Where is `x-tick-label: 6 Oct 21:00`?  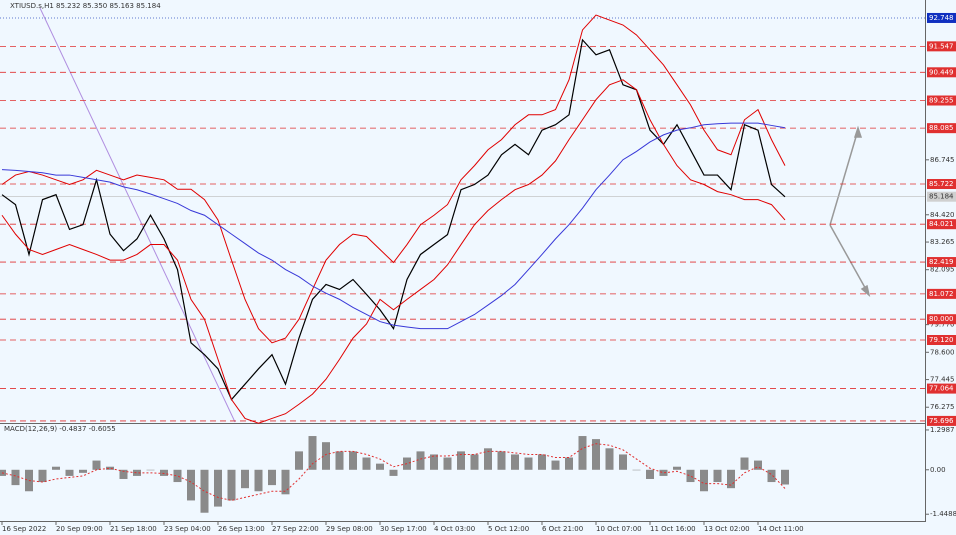 x-tick-label: 6 Oct 21:00 is located at coordinates (562, 529).